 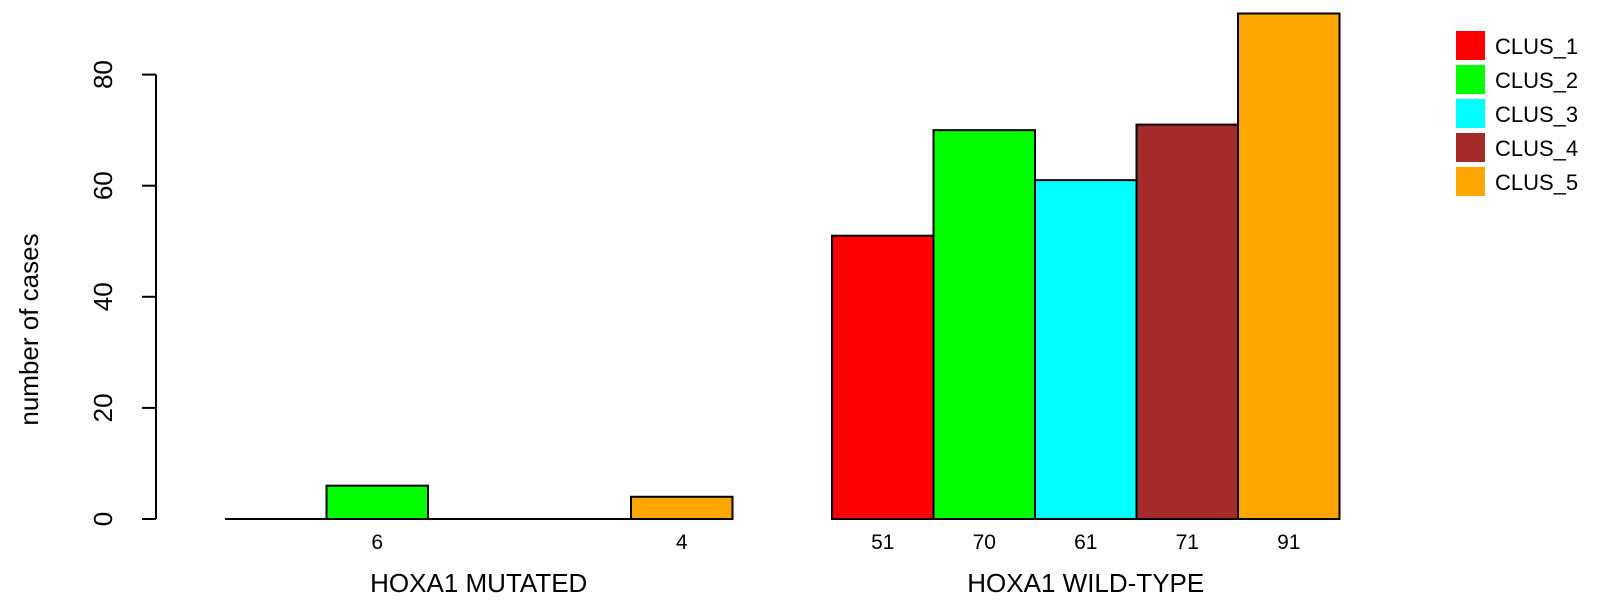 I want to click on legend: CLUS_1 CLUS_2 CLUS_3 CLUS_4 CLUS_5, so click(x=1517, y=113).